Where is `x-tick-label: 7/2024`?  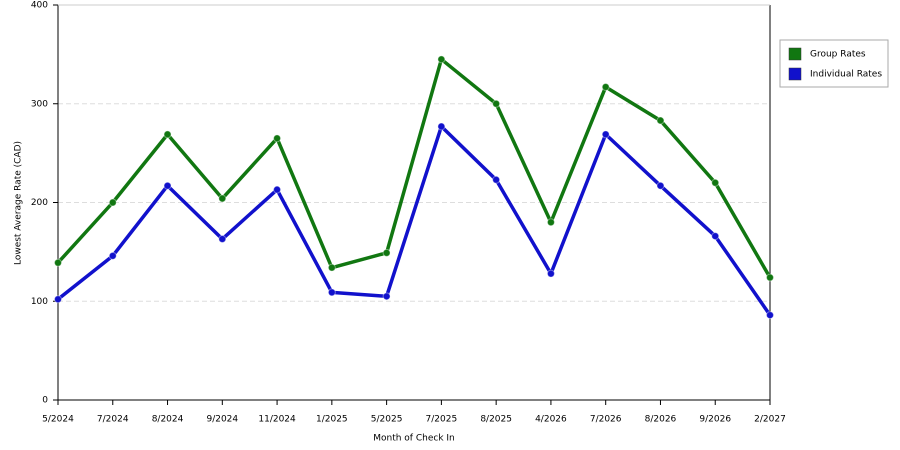 x-tick-label: 7/2024 is located at coordinates (113, 420).